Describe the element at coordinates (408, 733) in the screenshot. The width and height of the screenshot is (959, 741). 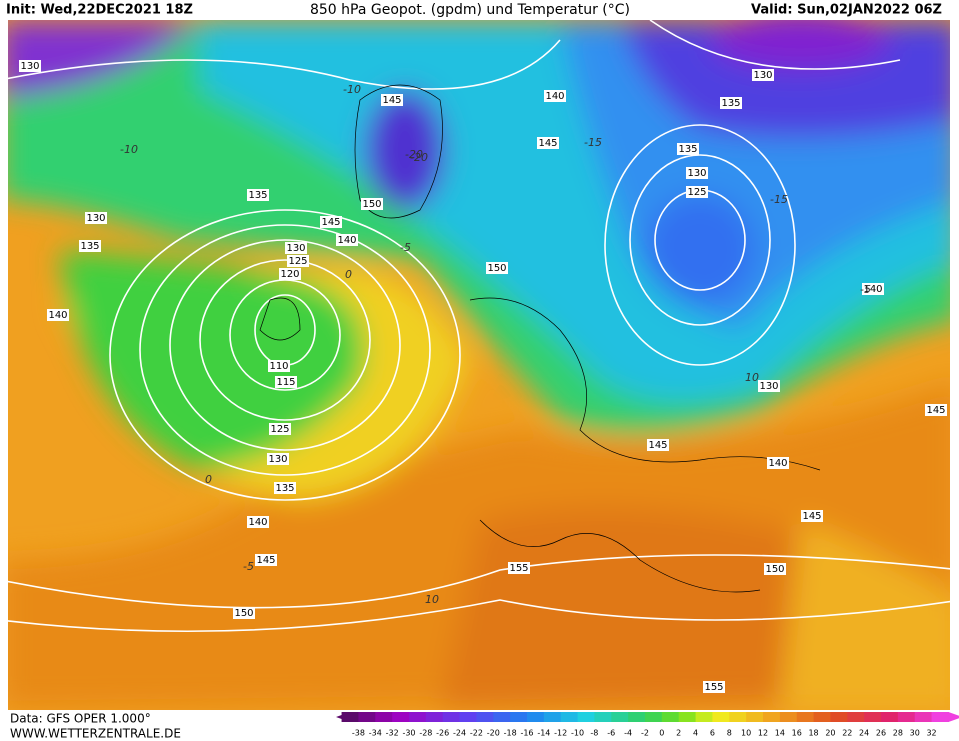
I see `colorbar-label: -30` at that location.